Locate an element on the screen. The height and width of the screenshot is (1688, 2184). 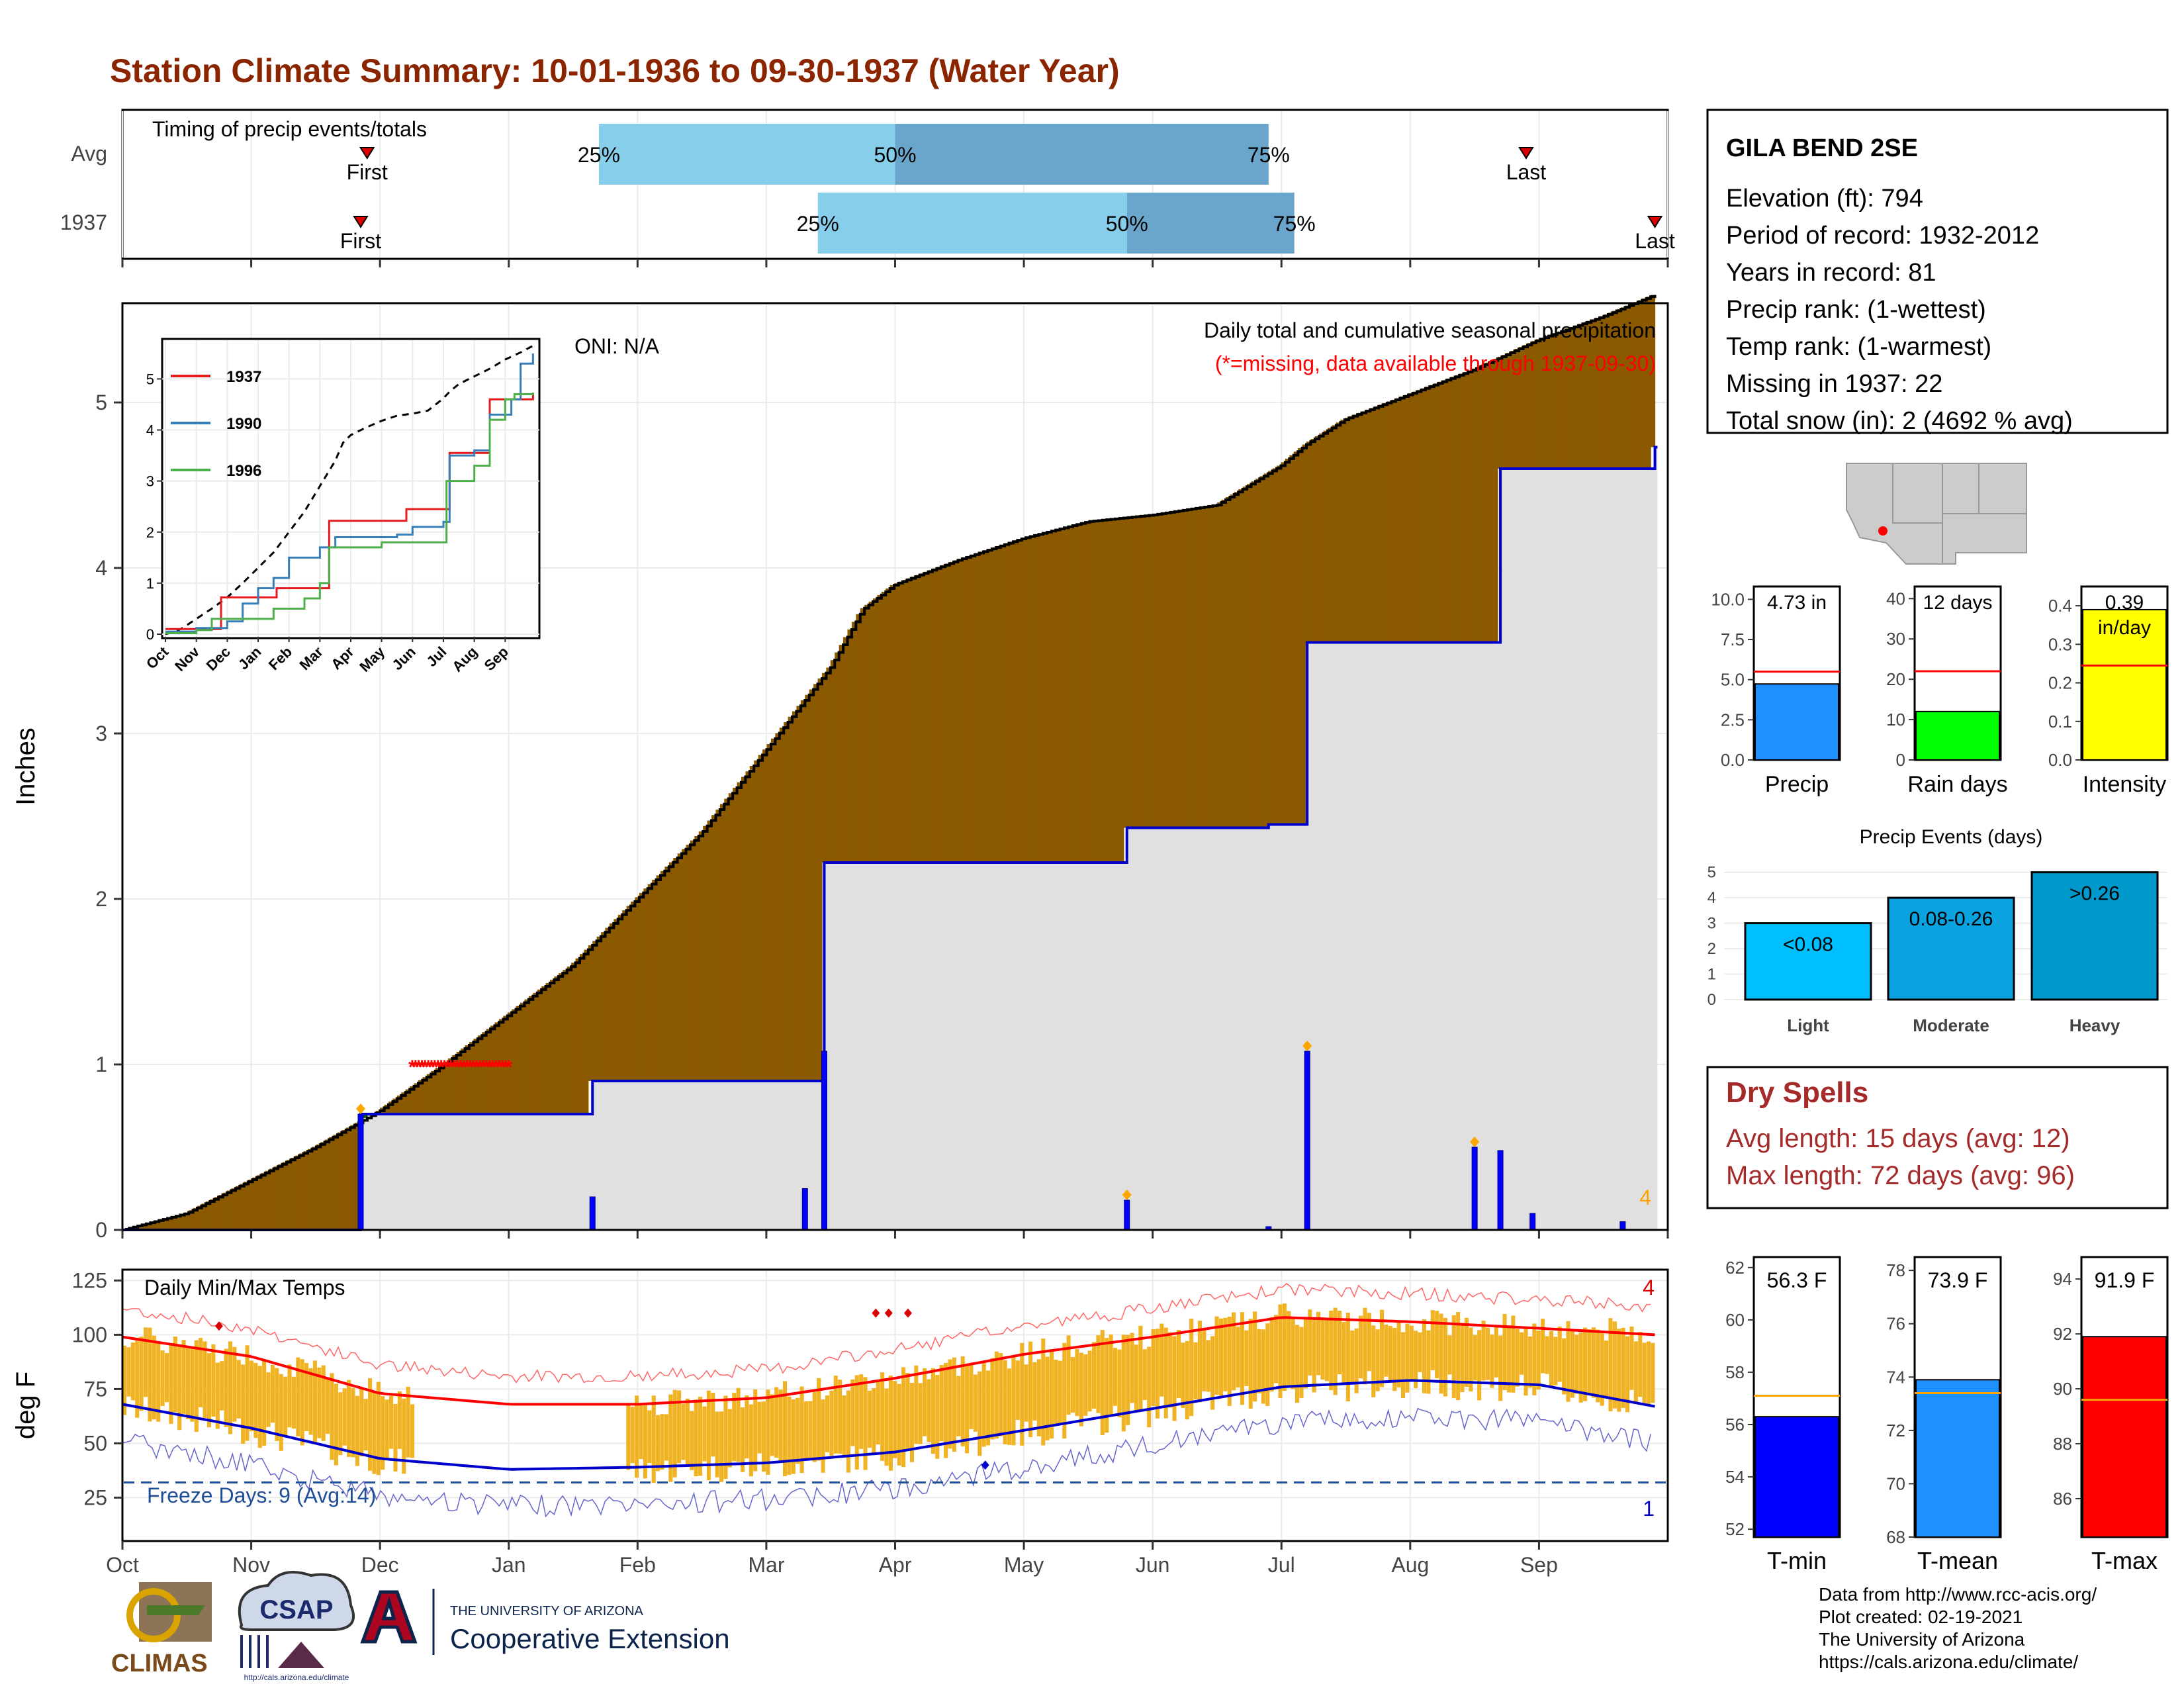
timing-pct-label: 25% is located at coordinates (599, 155).